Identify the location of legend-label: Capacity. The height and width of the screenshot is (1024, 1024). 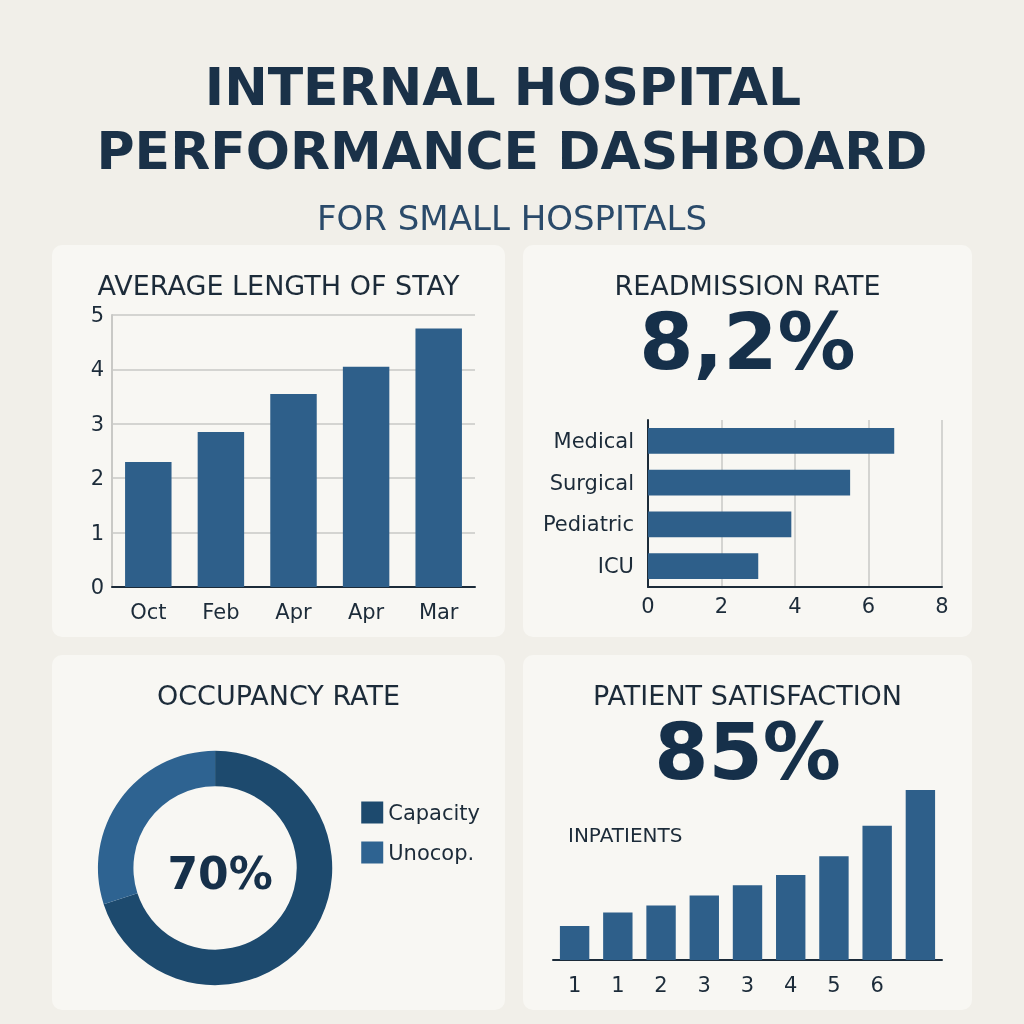
(434, 812).